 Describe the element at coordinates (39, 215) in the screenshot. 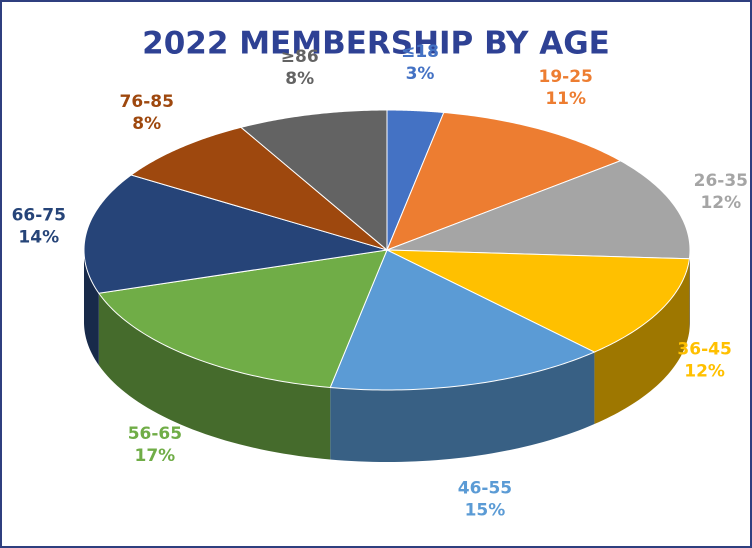

I see `slice-label: 66-75` at that location.